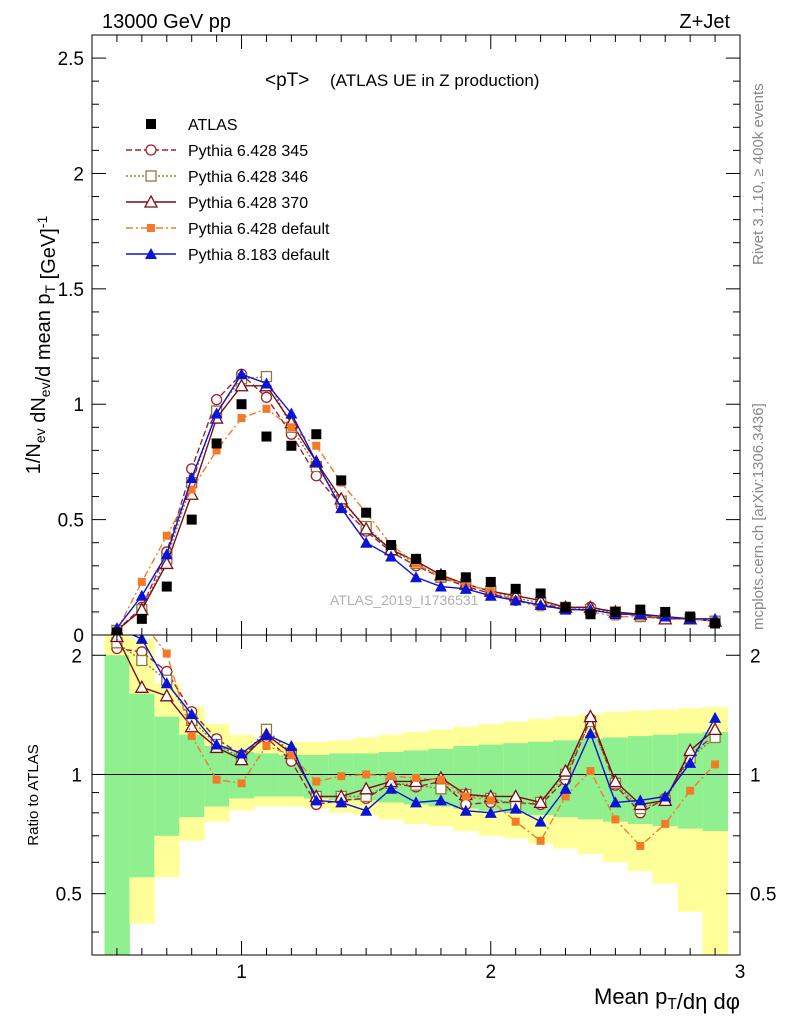  What do you see at coordinates (490, 972) in the screenshot?
I see `x-tick-label: 2` at bounding box center [490, 972].